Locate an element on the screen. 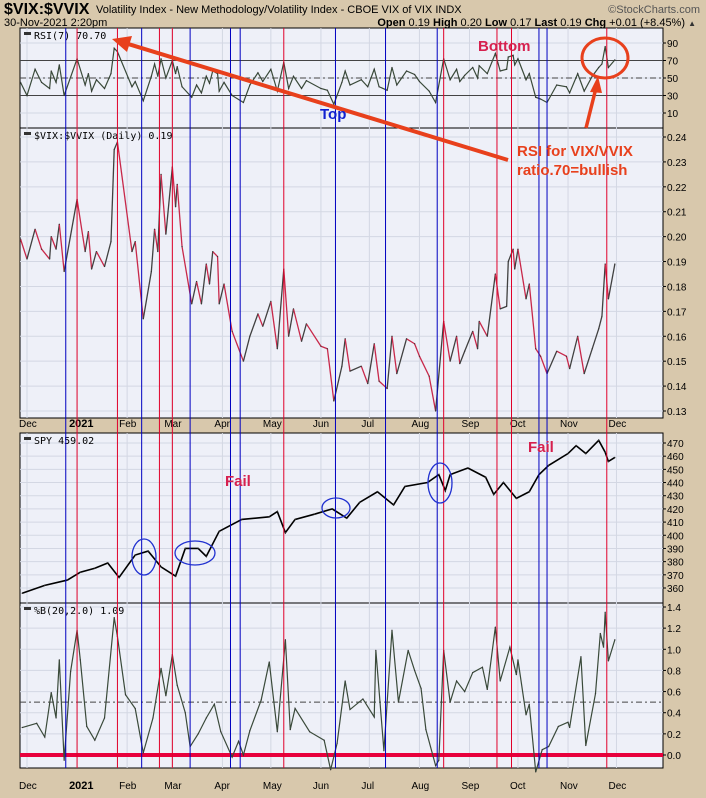  month-label: May is located at coordinates (272, 424).